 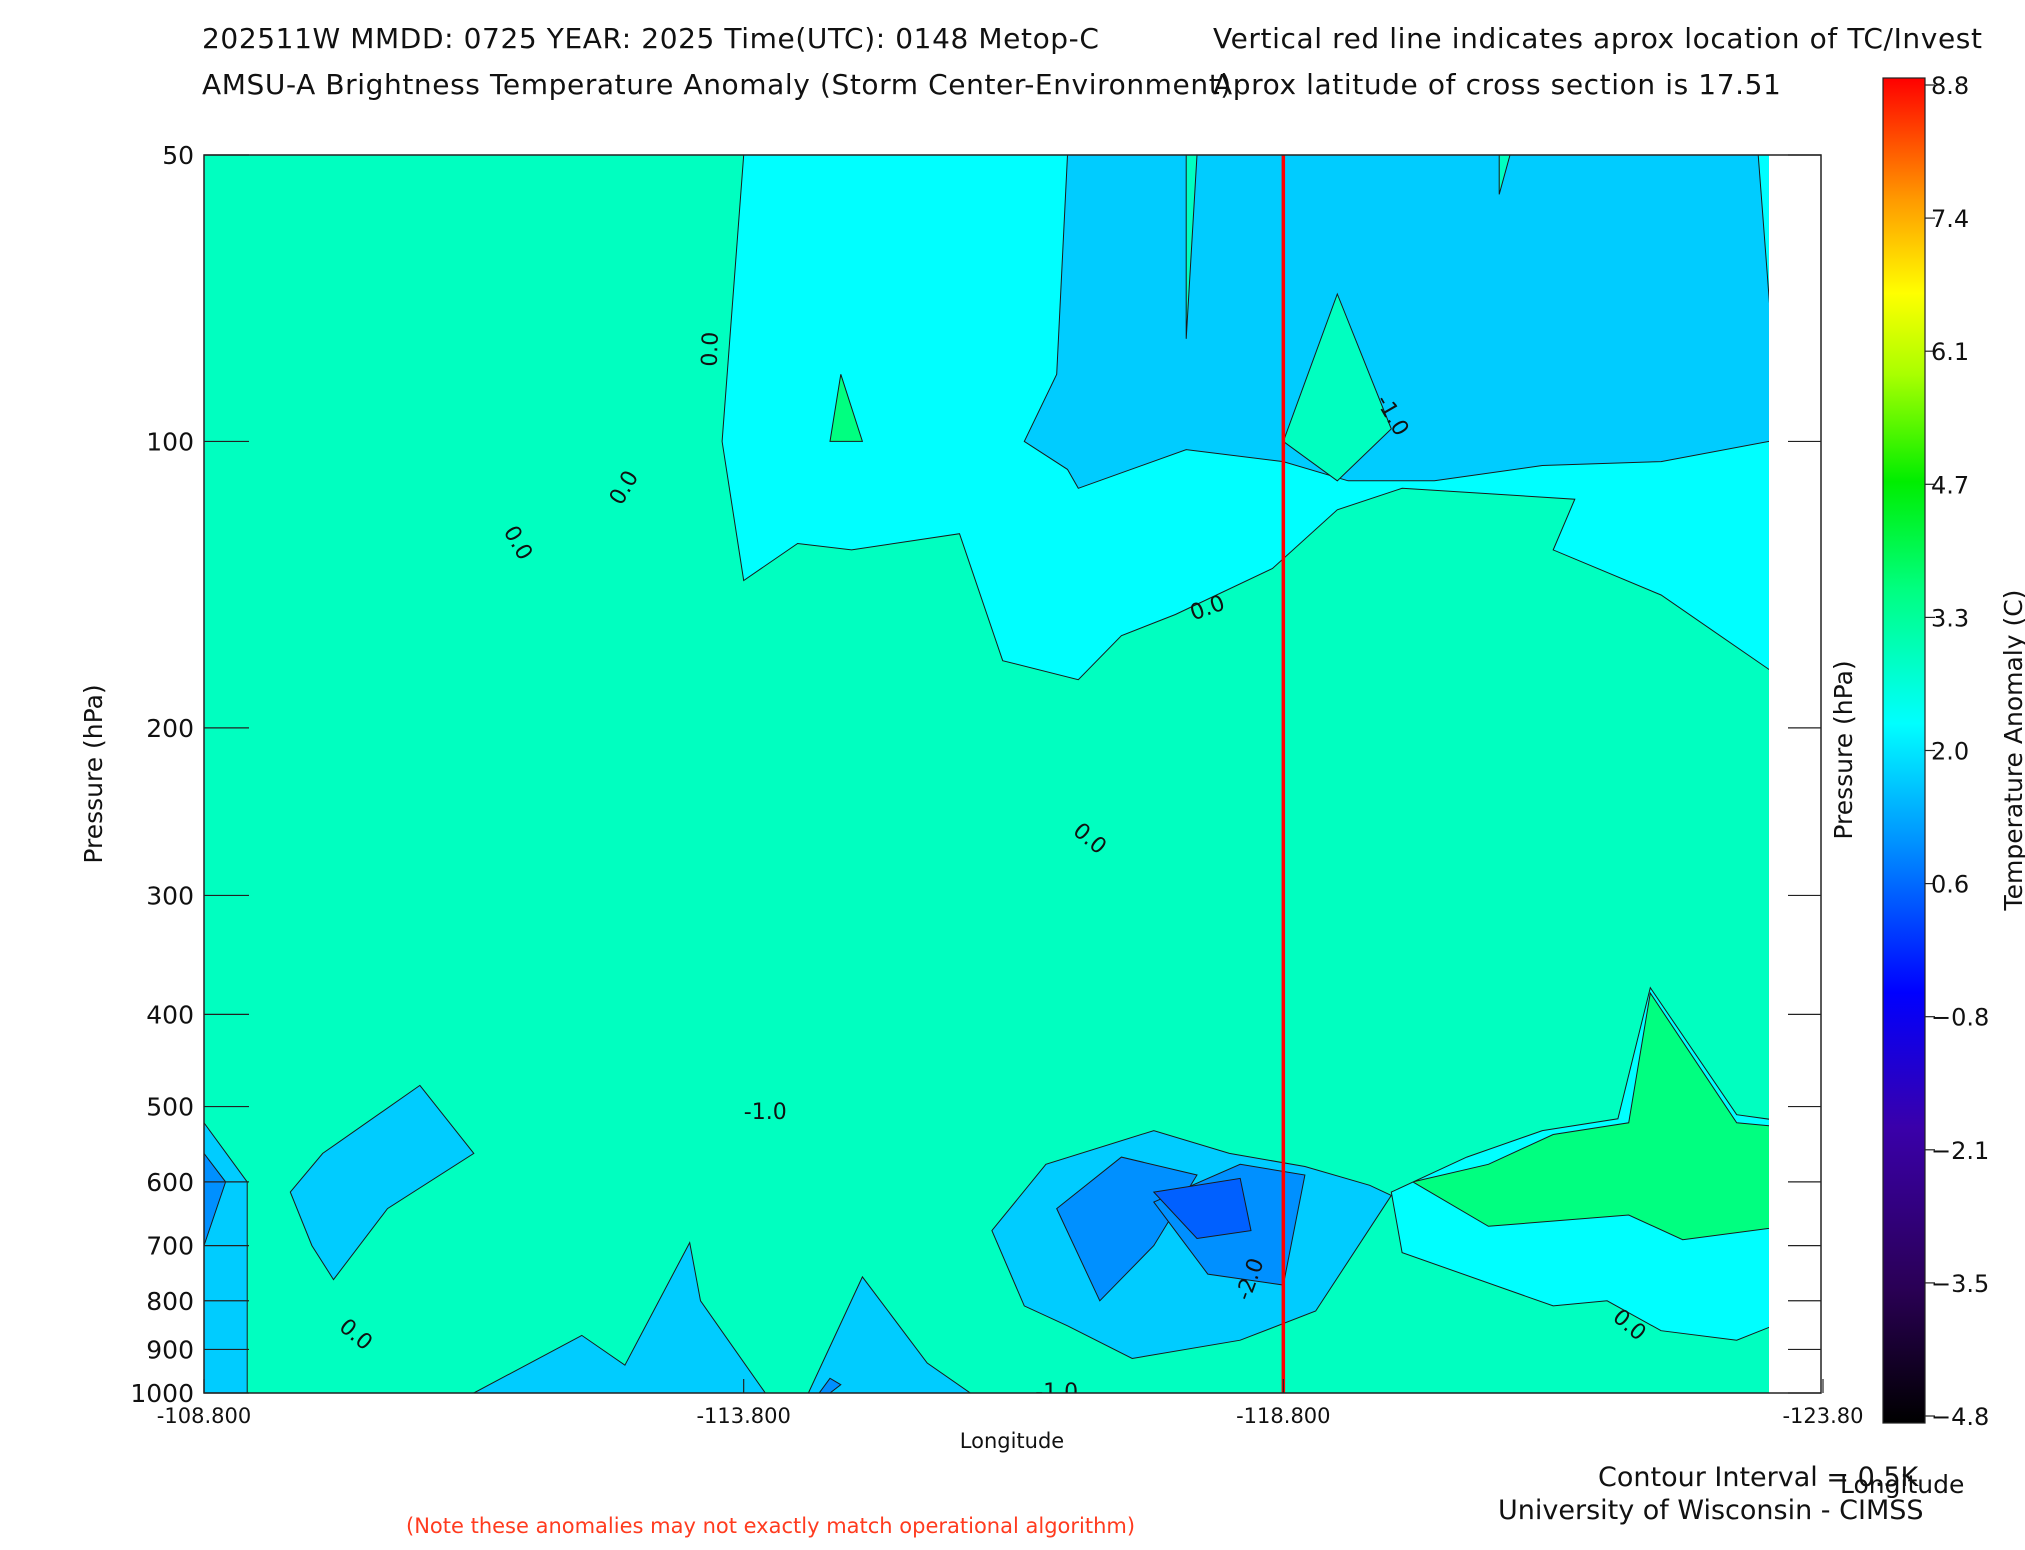 What do you see at coordinates (1950, 618) in the screenshot?
I see `colorbar-tick-label-4: 3.3` at bounding box center [1950, 618].